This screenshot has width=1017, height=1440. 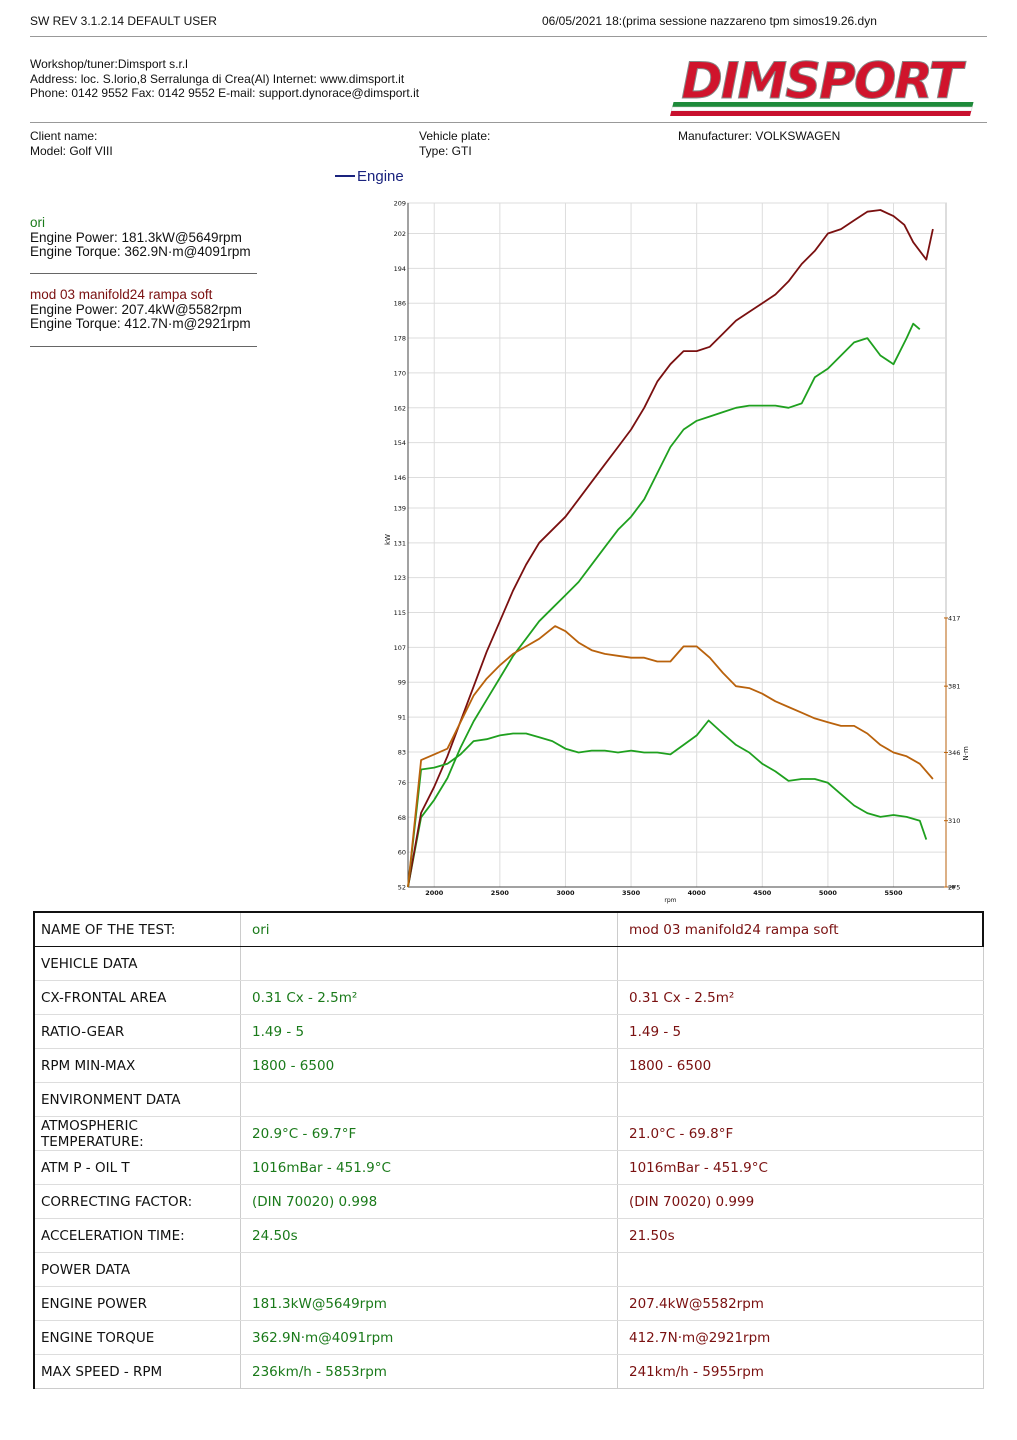 I want to click on left-tick-label: 115, so click(x=400, y=613).